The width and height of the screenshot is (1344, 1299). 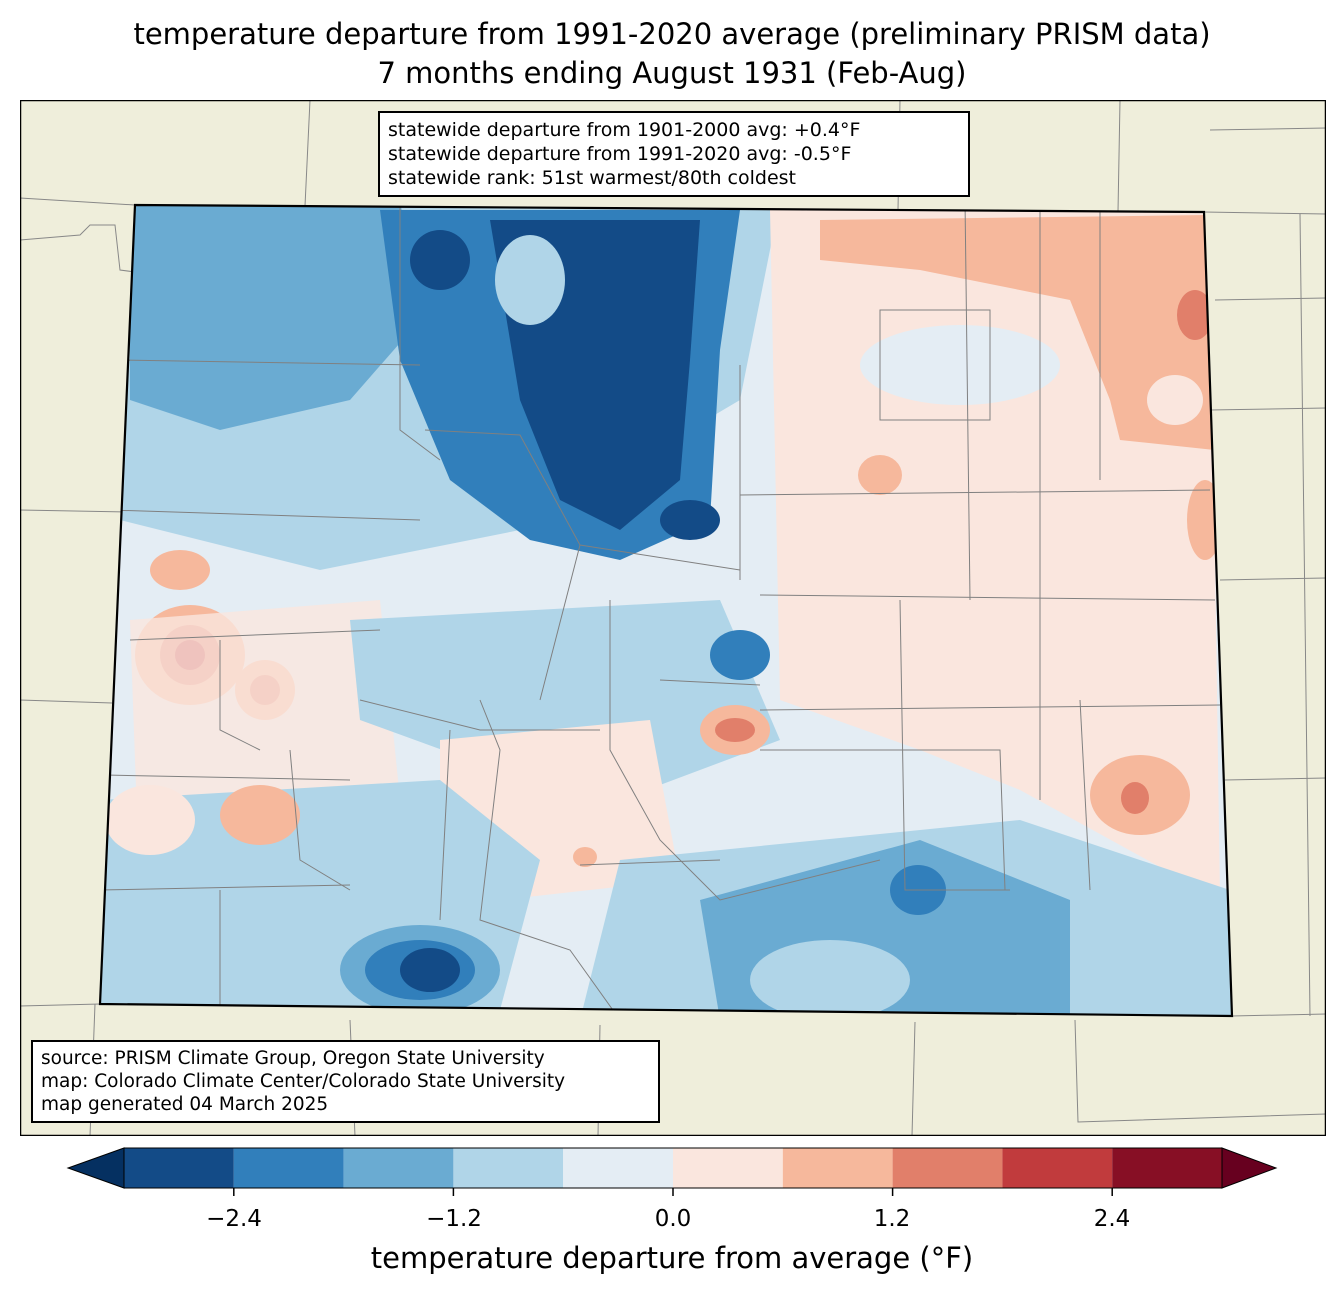 What do you see at coordinates (95, 1168) in the screenshot?
I see `colorbar-under-extension` at bounding box center [95, 1168].